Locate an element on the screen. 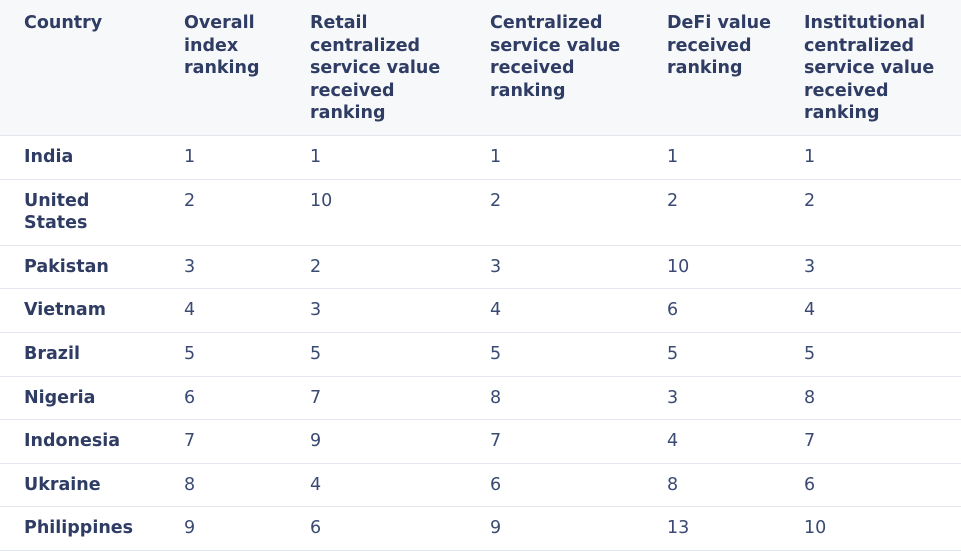 This screenshot has height=551, width=961. centralized-cell: 8 is located at coordinates (560, 398).